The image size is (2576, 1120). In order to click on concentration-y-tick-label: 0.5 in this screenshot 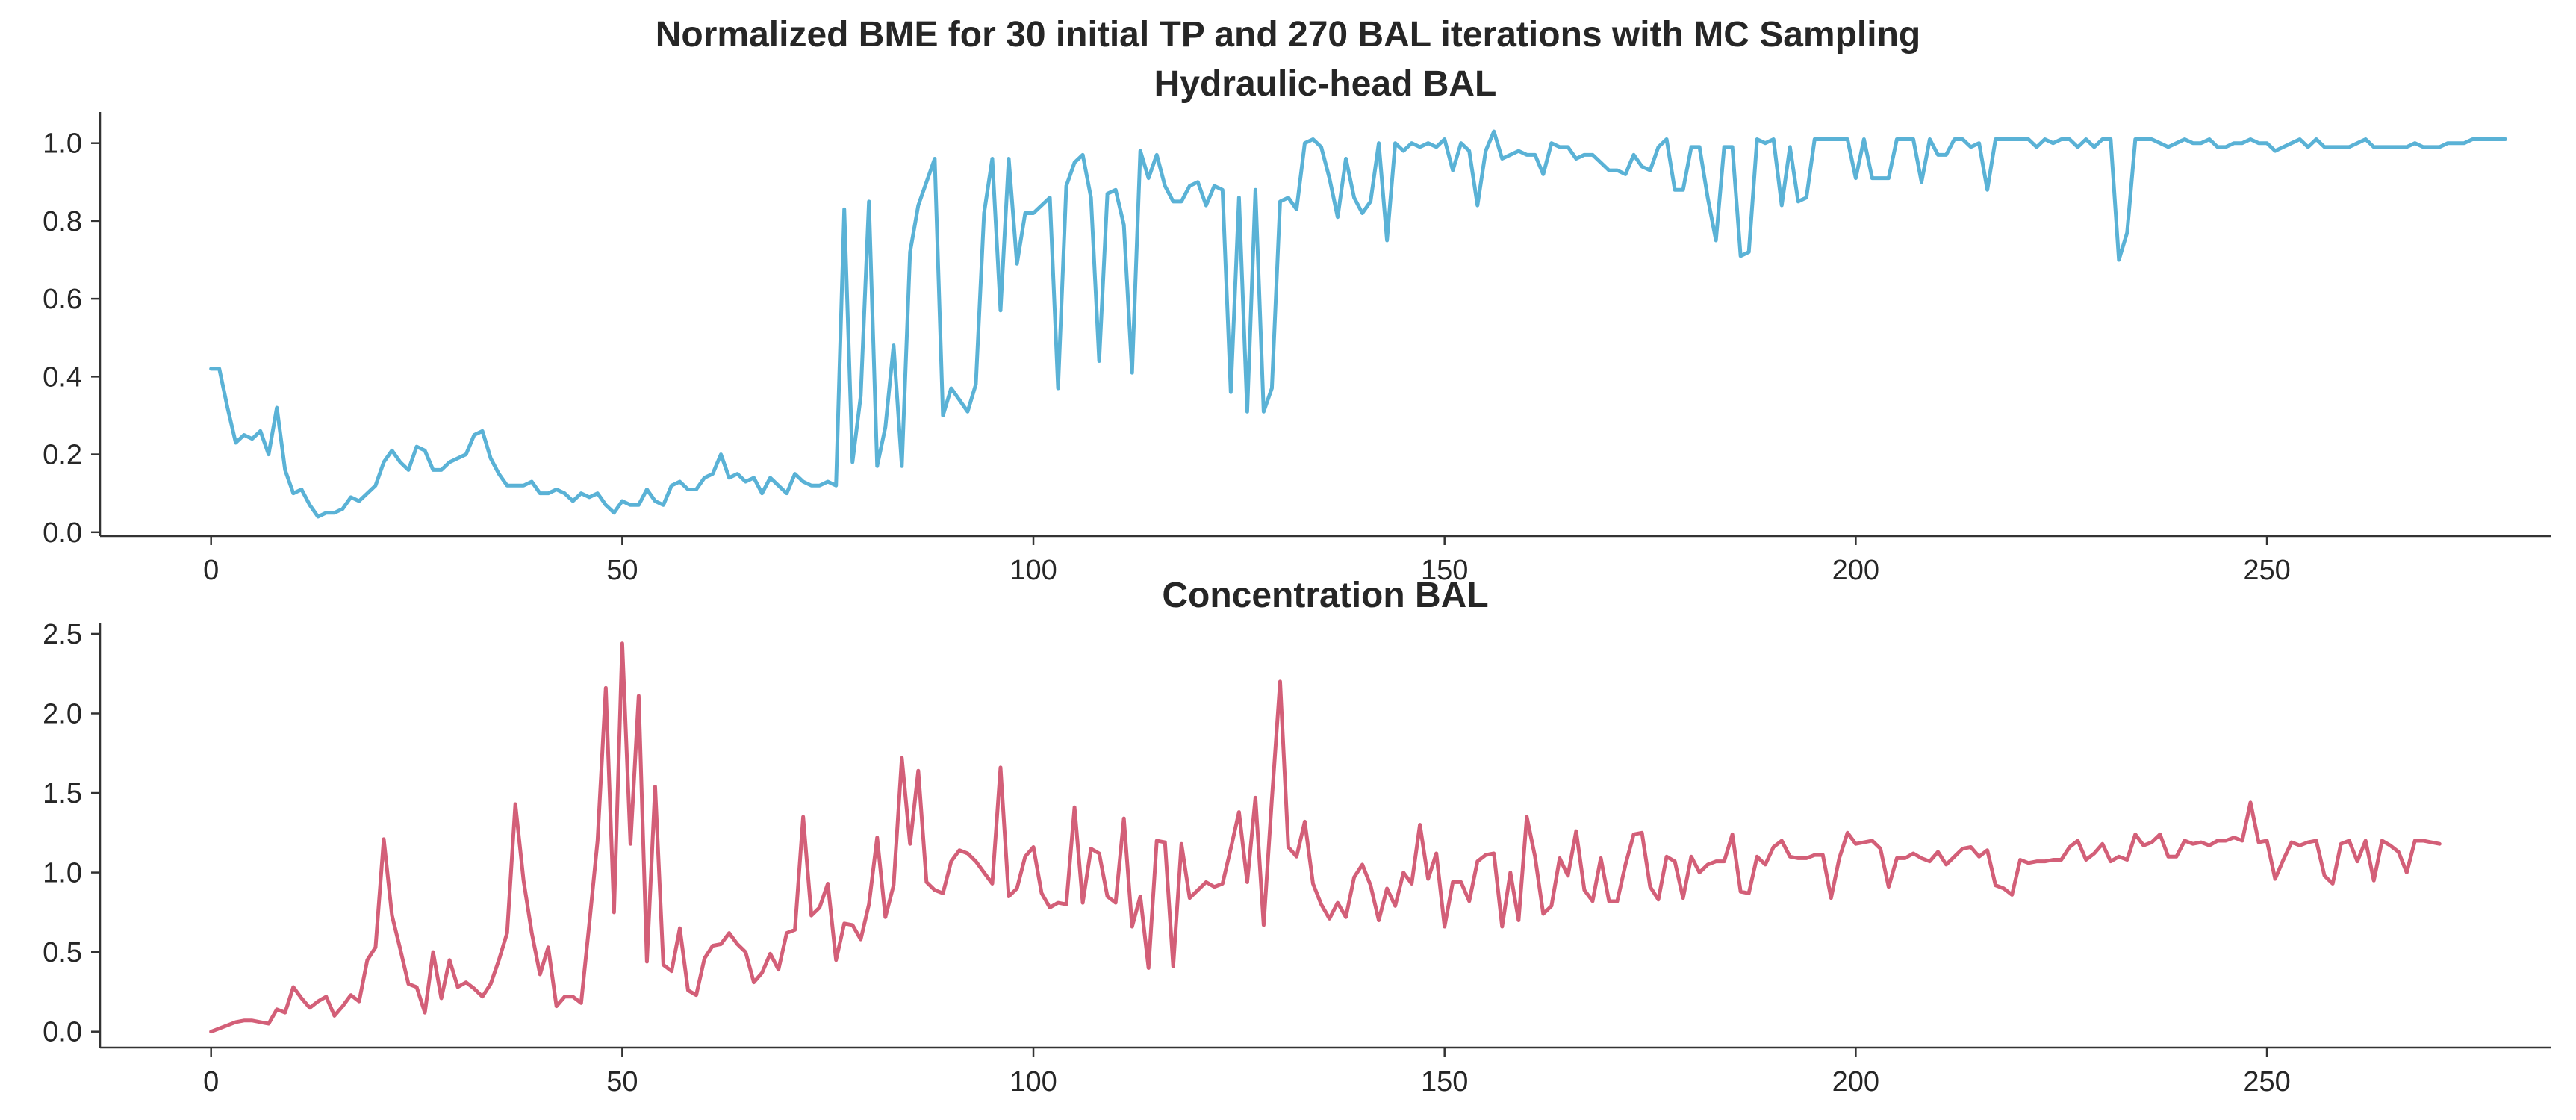, I will do `click(62, 952)`.